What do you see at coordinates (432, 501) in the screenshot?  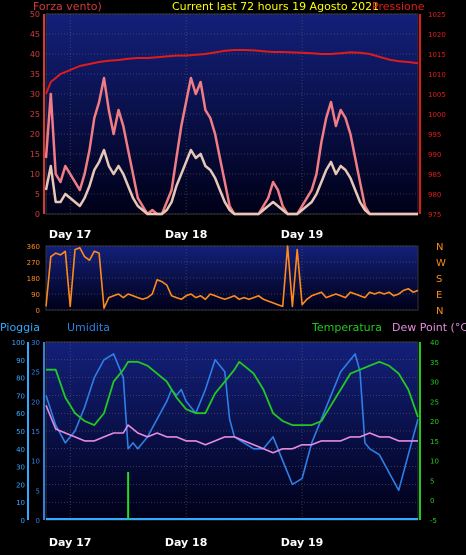 I see `temperature-tick-label: 0` at bounding box center [432, 501].